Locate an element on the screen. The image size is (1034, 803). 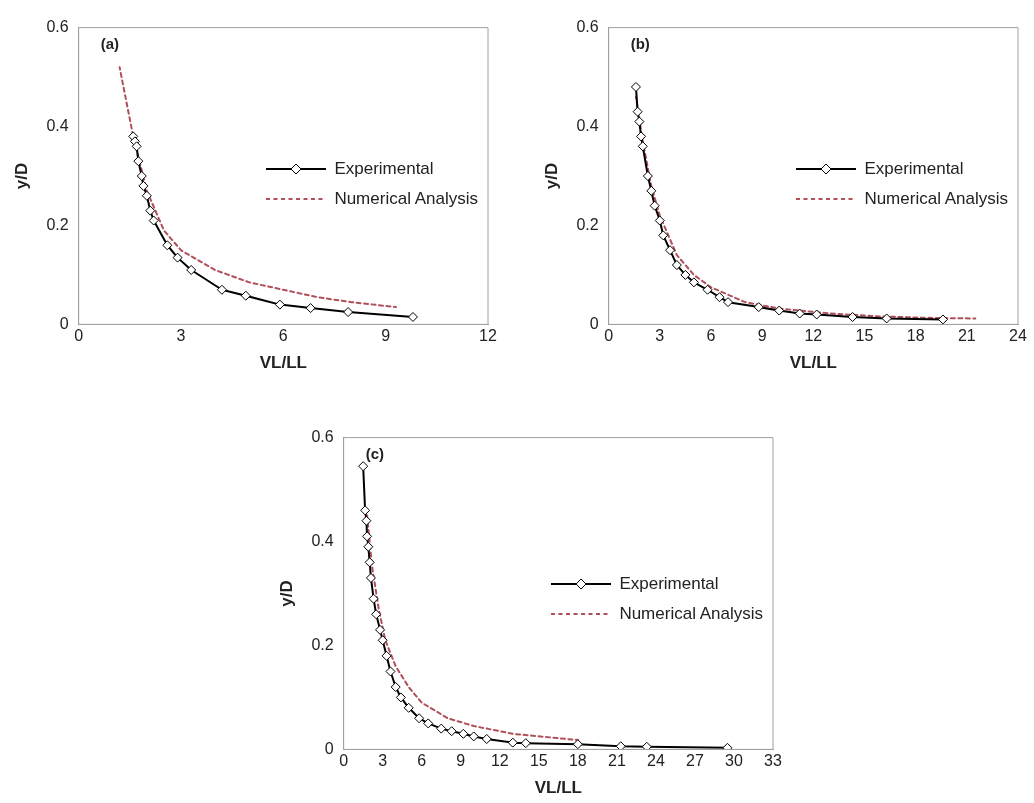
x-tick-label: 30 is located at coordinates (734, 761).